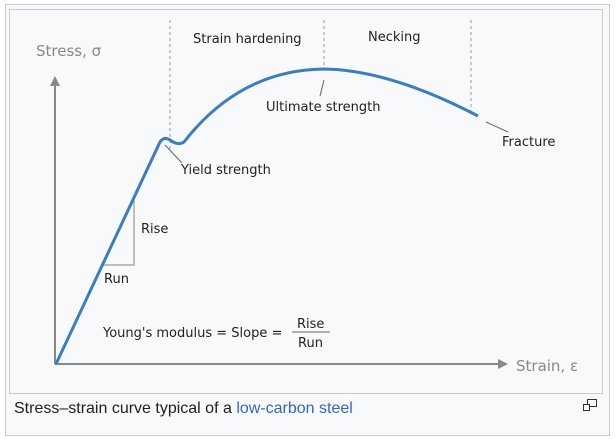 This screenshot has width=616, height=439. I want to click on y-axis-label: Stress, σ, so click(69, 51).